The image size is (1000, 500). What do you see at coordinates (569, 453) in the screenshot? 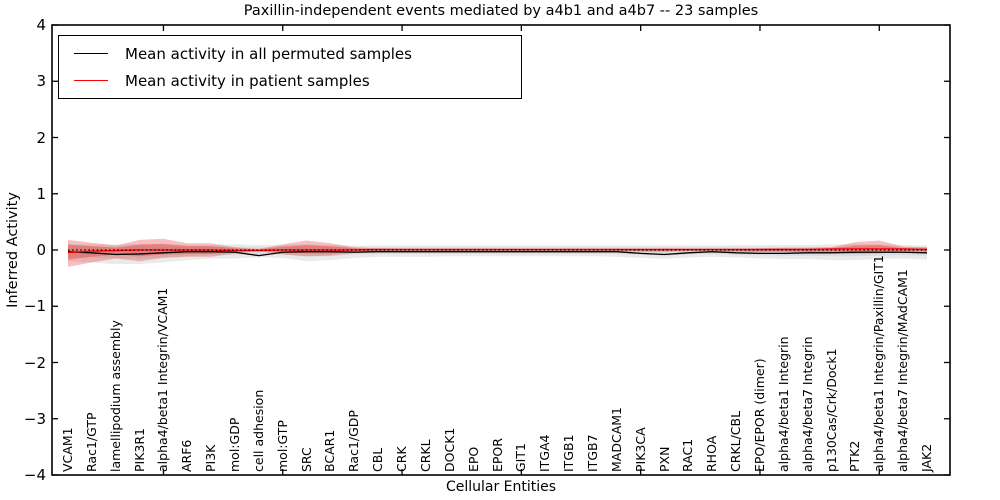
I see `x-tick-label: ITGB1` at bounding box center [569, 453].